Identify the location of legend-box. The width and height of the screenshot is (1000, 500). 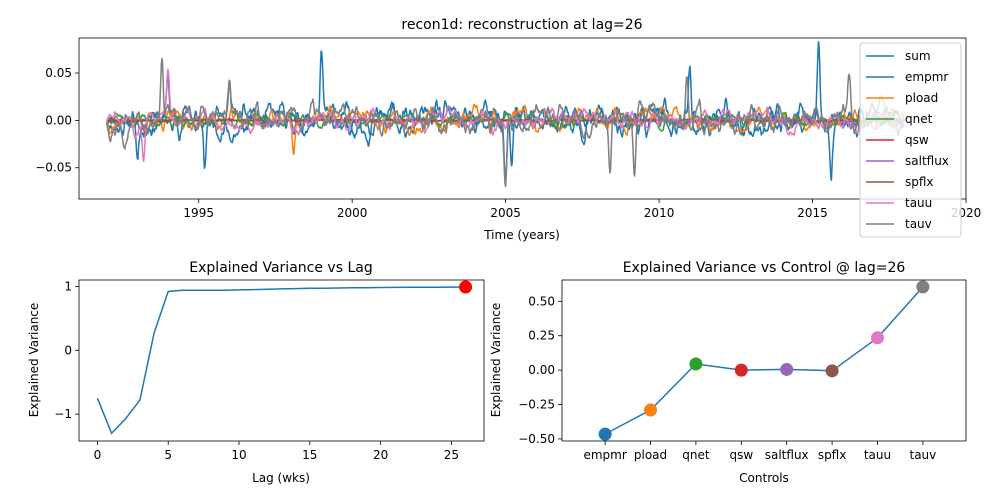
(910, 140).